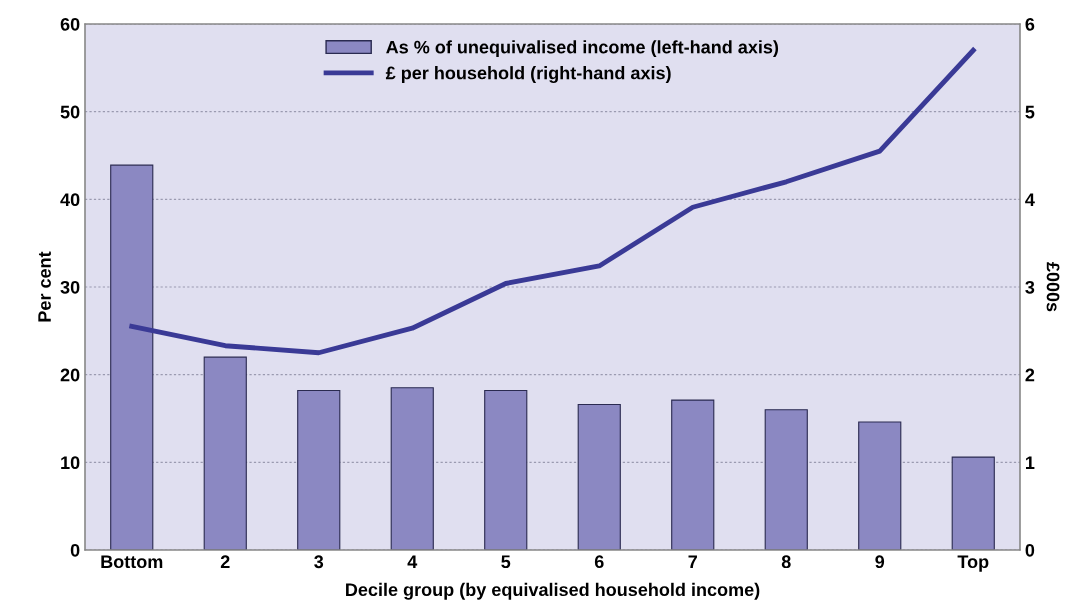 The image size is (1090, 616). I want to click on y2-tick-label: 4, so click(1030, 199).